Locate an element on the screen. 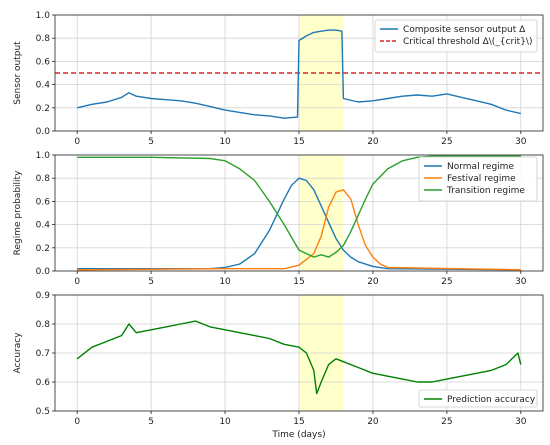 The height and width of the screenshot is (445, 550). y-tick-label: 0.9 is located at coordinates (43, 296).